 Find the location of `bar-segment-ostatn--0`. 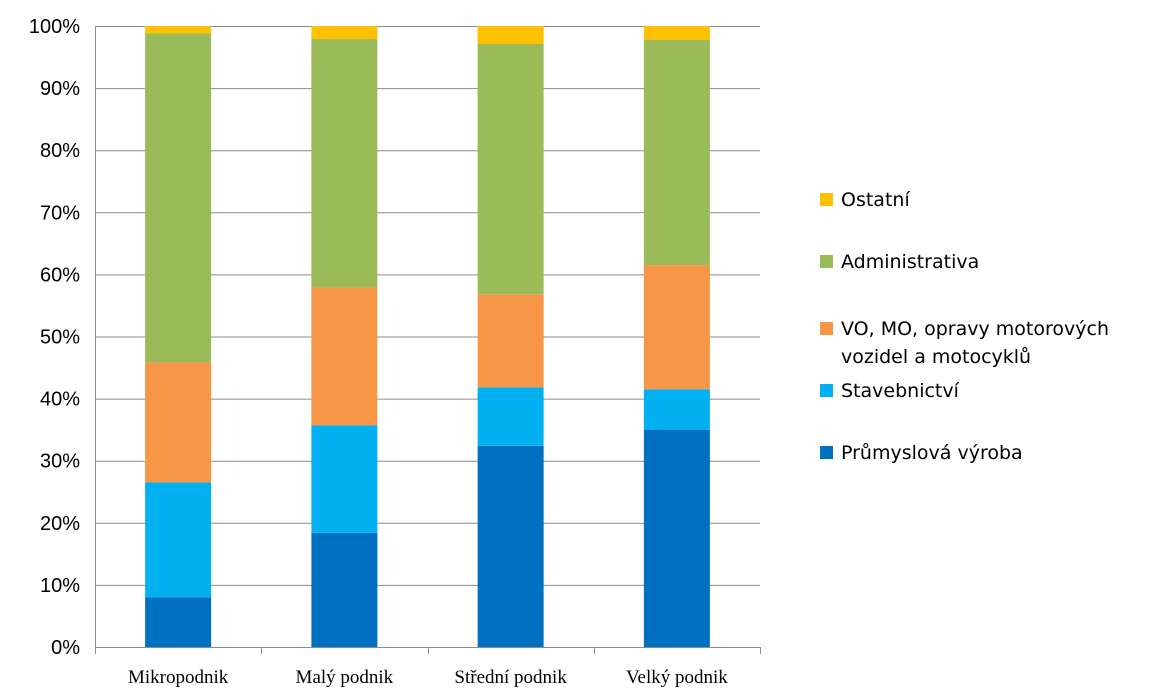

bar-segment-ostatn--0 is located at coordinates (178, 30).